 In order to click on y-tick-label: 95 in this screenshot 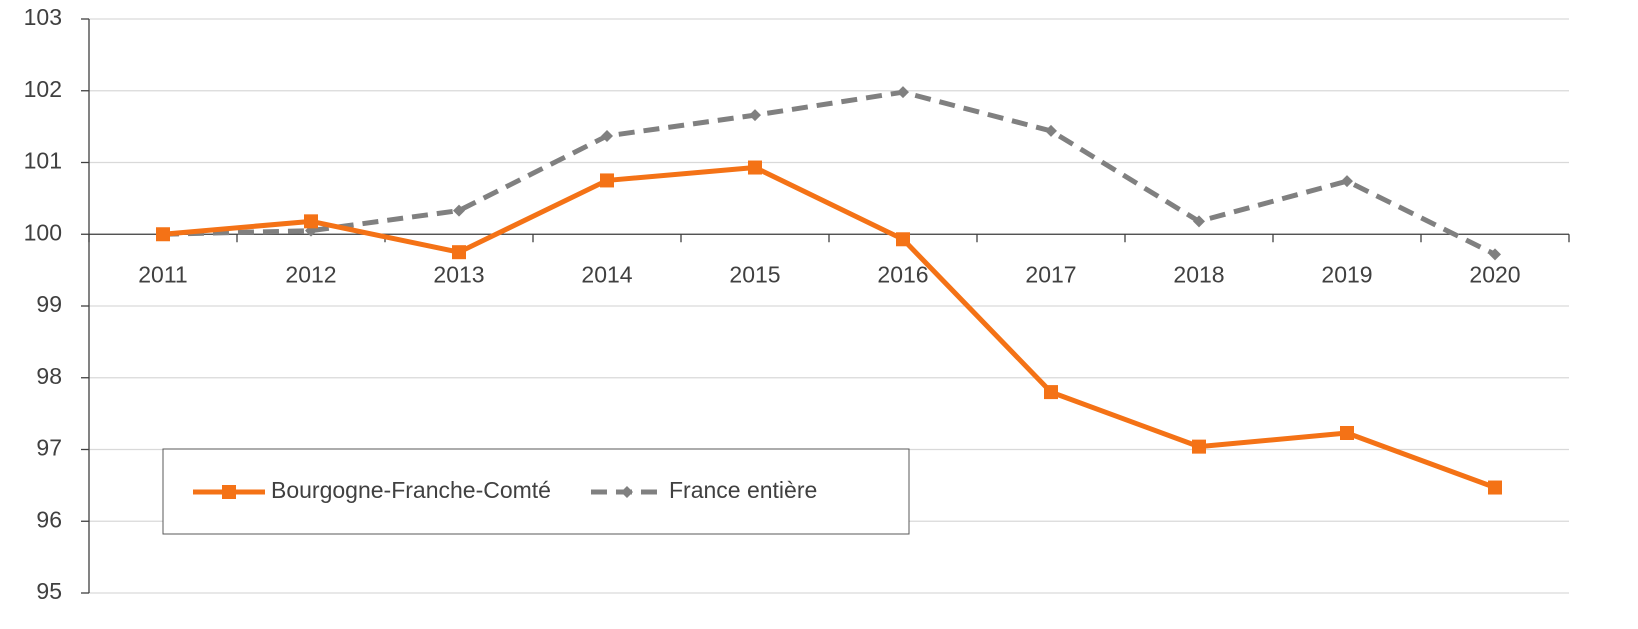, I will do `click(49, 591)`.